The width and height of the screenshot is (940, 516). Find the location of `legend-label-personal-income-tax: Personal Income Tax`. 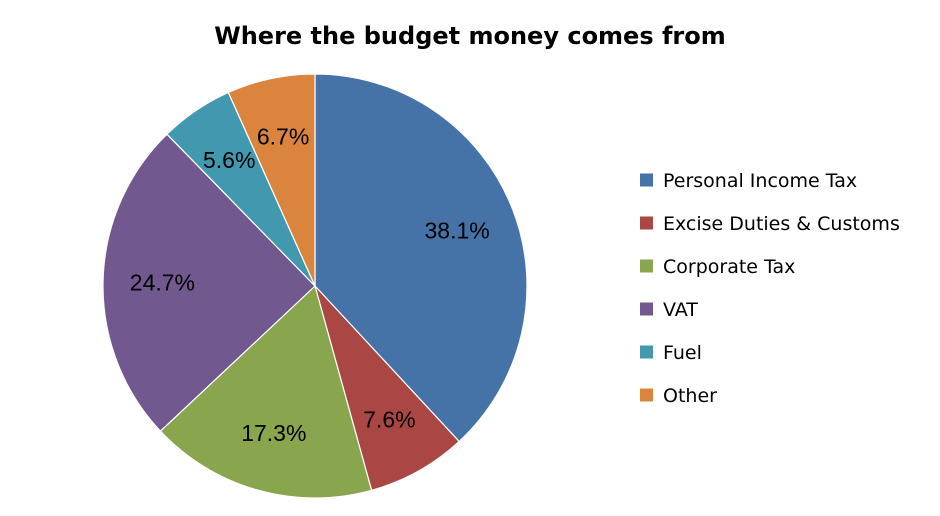

legend-label-personal-income-tax: Personal Income Tax is located at coordinates (760, 181).